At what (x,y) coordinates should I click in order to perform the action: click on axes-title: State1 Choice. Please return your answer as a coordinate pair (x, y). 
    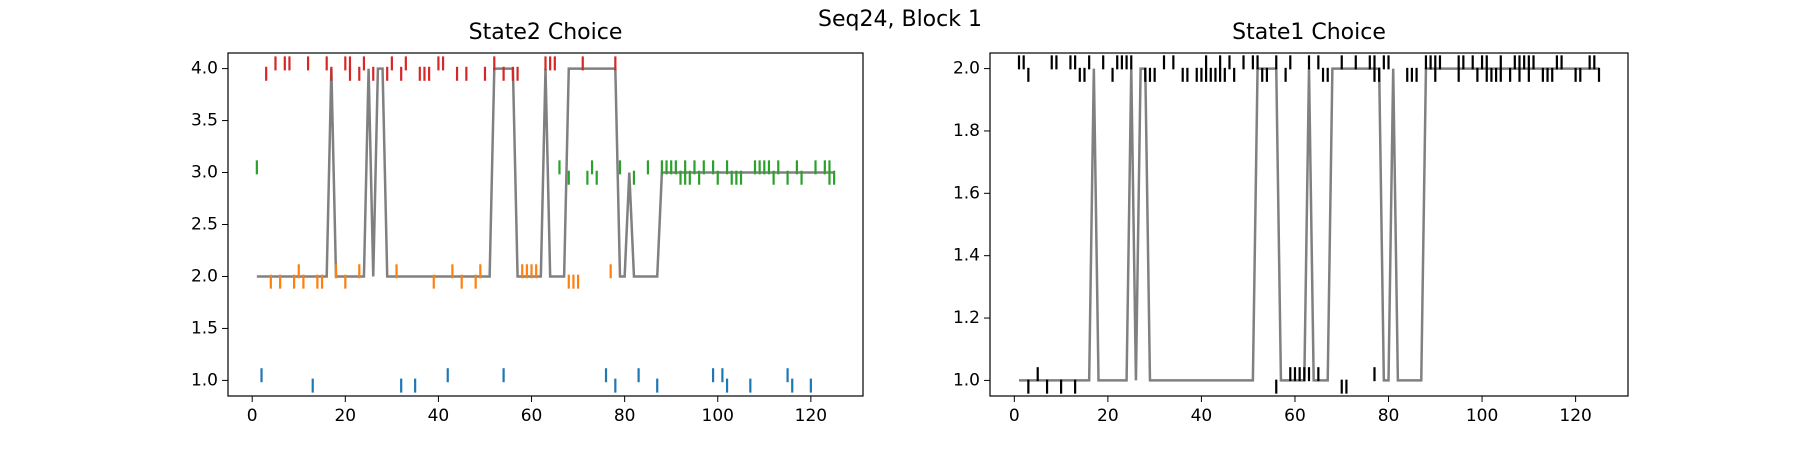
    Looking at the image, I should click on (1309, 32).